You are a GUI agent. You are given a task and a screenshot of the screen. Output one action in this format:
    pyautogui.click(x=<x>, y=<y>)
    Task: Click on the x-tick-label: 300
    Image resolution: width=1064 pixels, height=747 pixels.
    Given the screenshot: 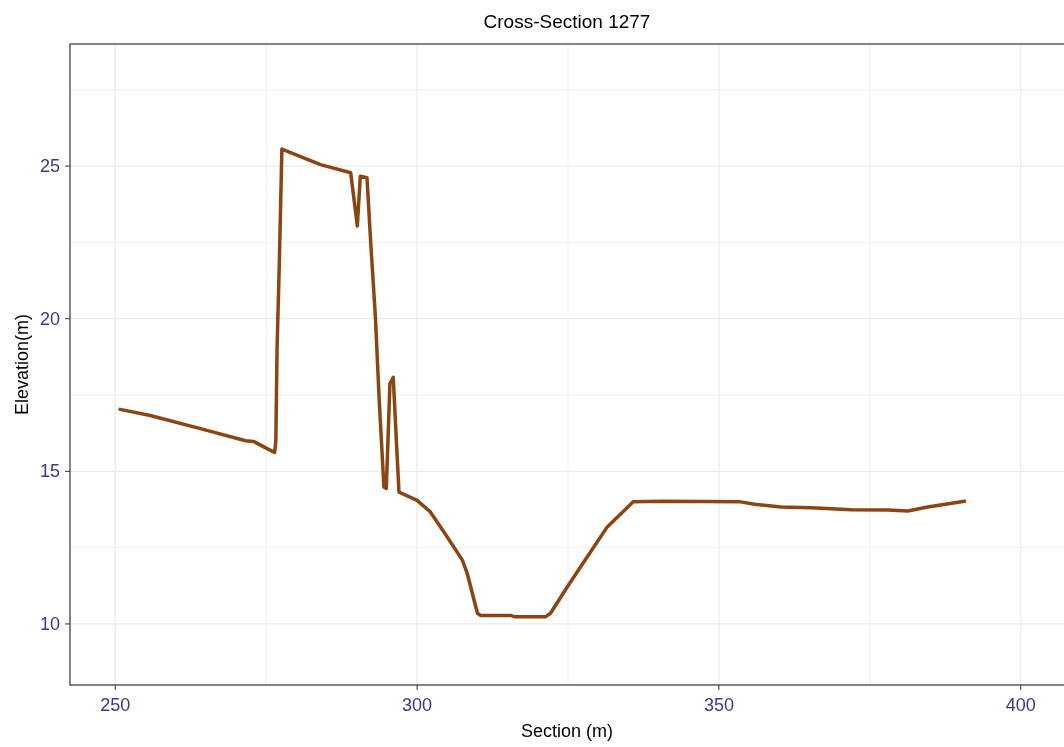 What is the action you would take?
    pyautogui.click(x=417, y=705)
    